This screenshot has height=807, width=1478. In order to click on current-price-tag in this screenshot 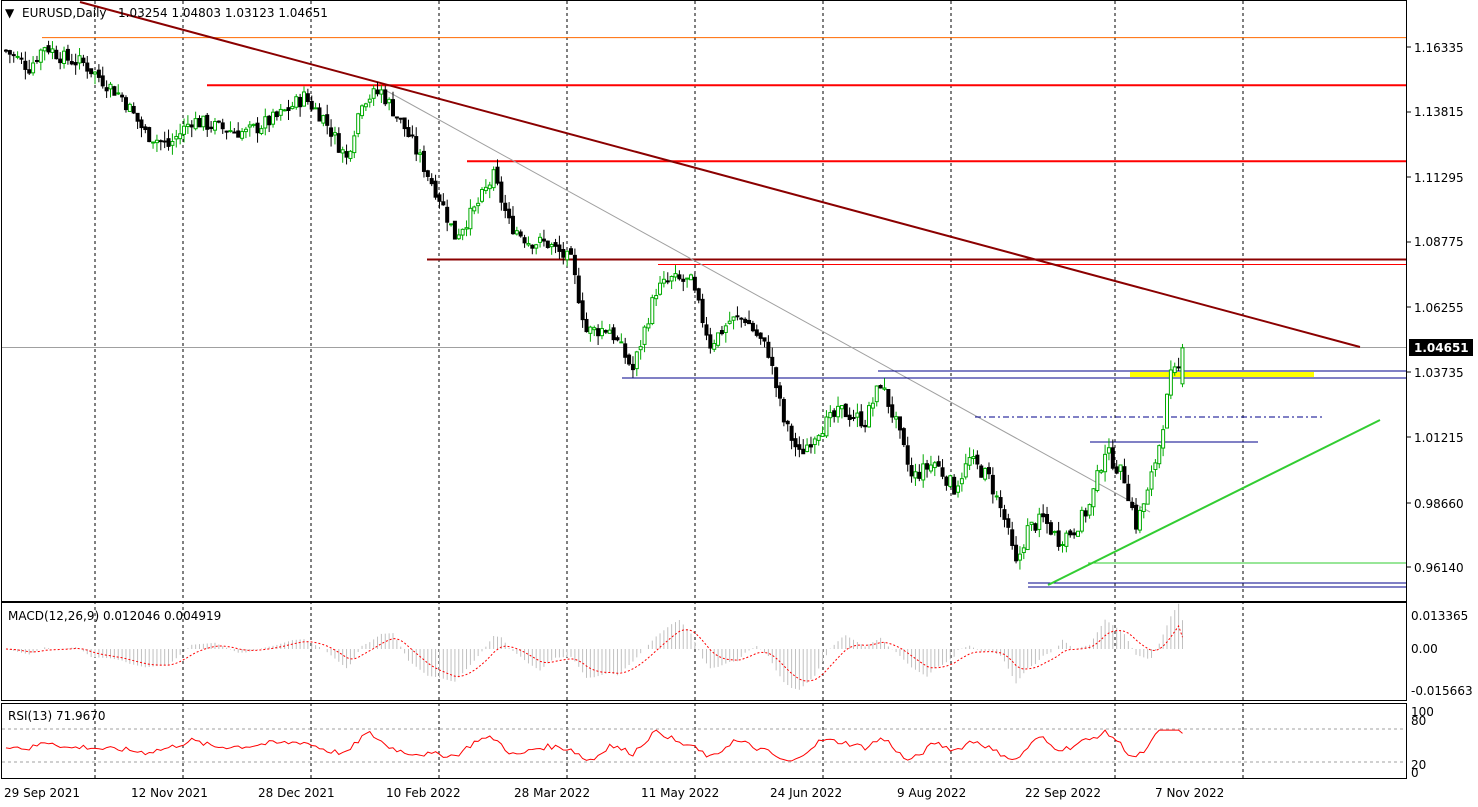, I will do `click(1441, 347)`.